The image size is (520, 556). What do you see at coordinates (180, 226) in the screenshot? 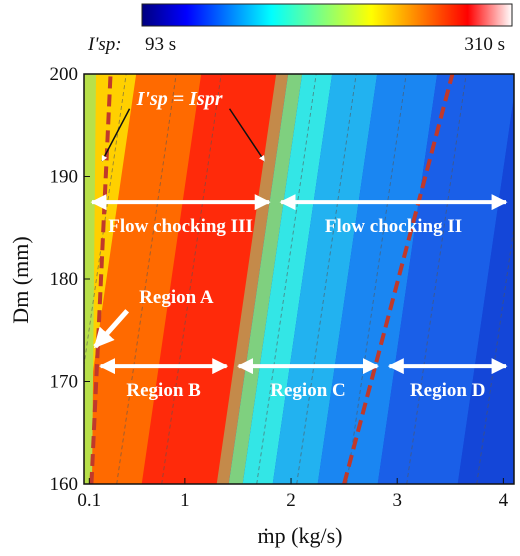
I see `region-label: Flow chocking III` at bounding box center [180, 226].